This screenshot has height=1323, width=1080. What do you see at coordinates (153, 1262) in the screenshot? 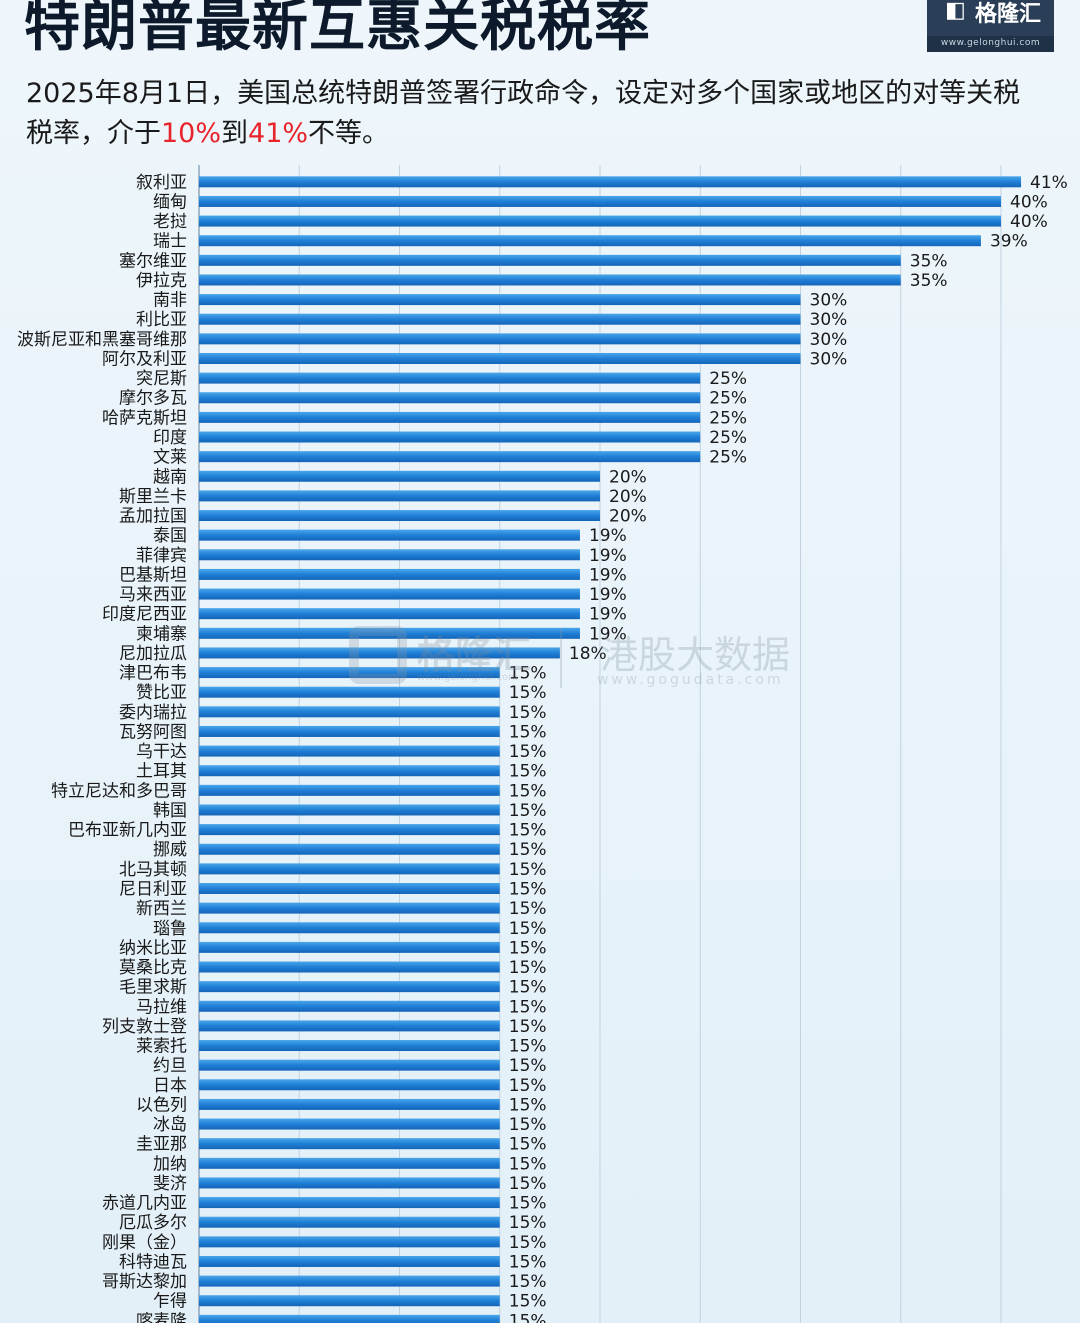
I see `category-label: 科特迪瓦` at bounding box center [153, 1262].